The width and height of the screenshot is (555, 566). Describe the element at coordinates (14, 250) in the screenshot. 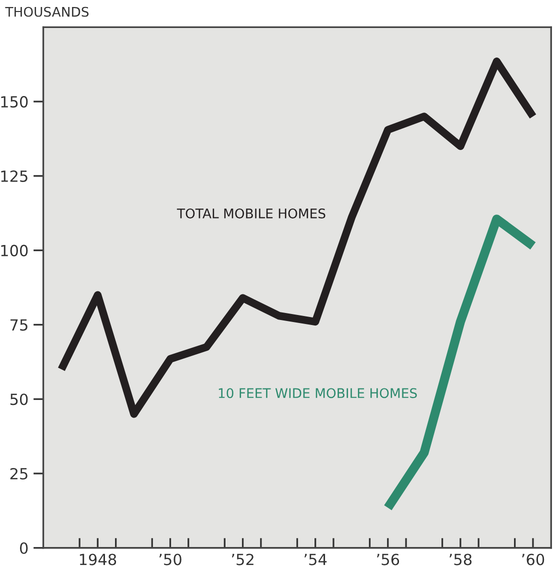

I see `y-tick-label: 100` at that location.